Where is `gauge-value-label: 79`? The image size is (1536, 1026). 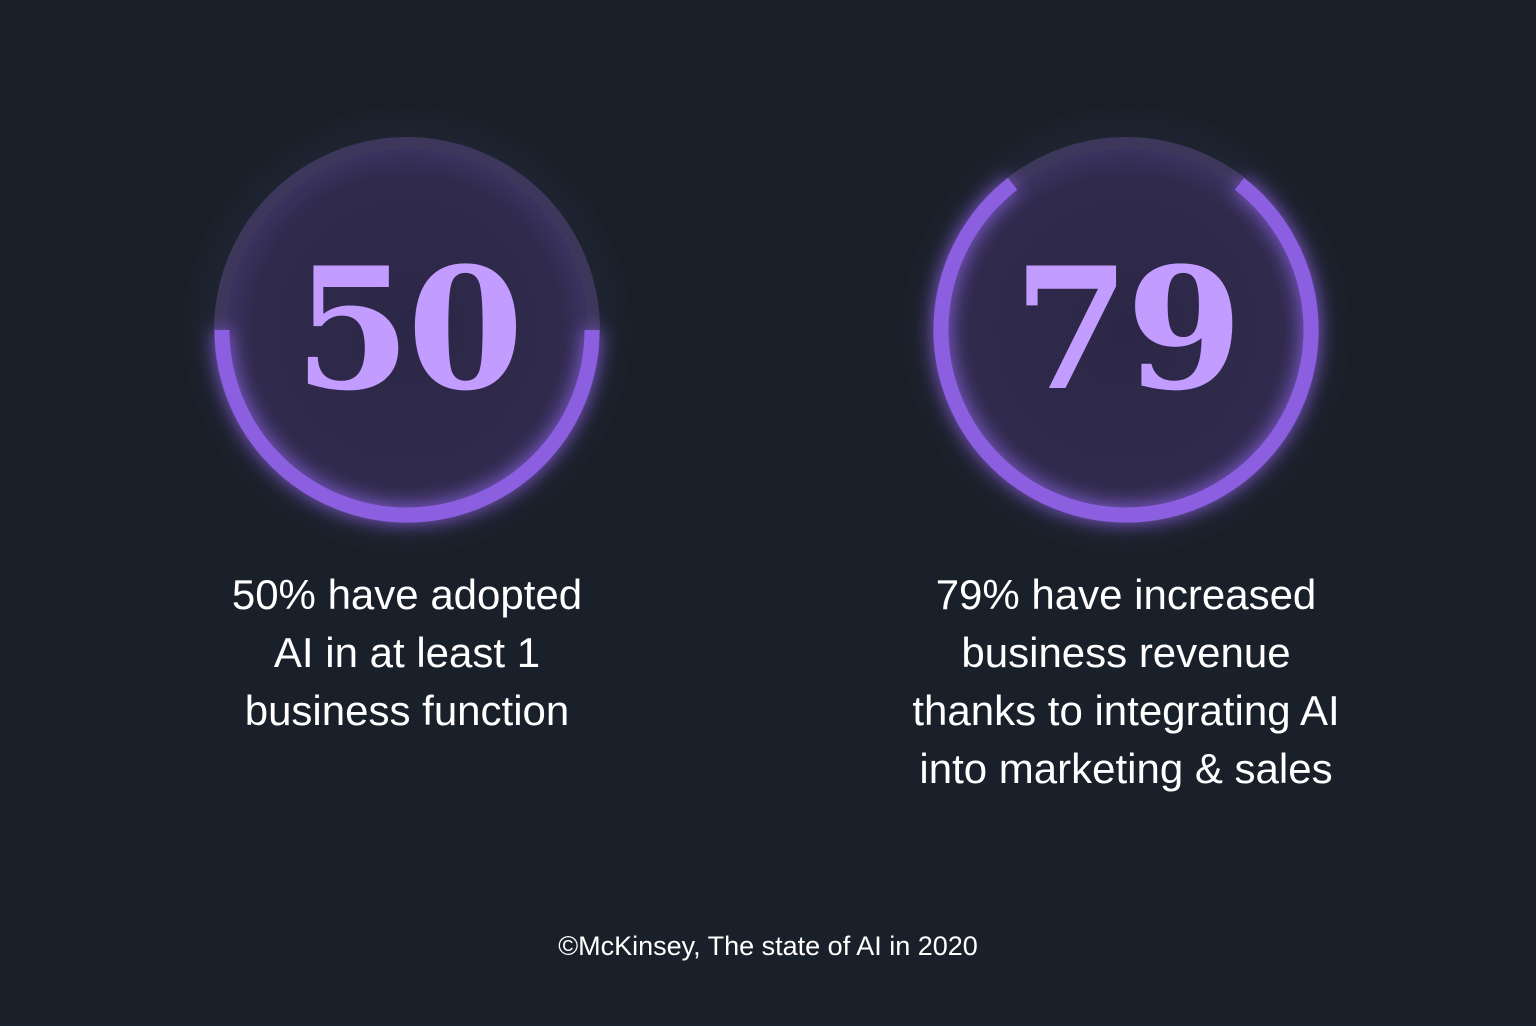 gauge-value-label: 79 is located at coordinates (1126, 329).